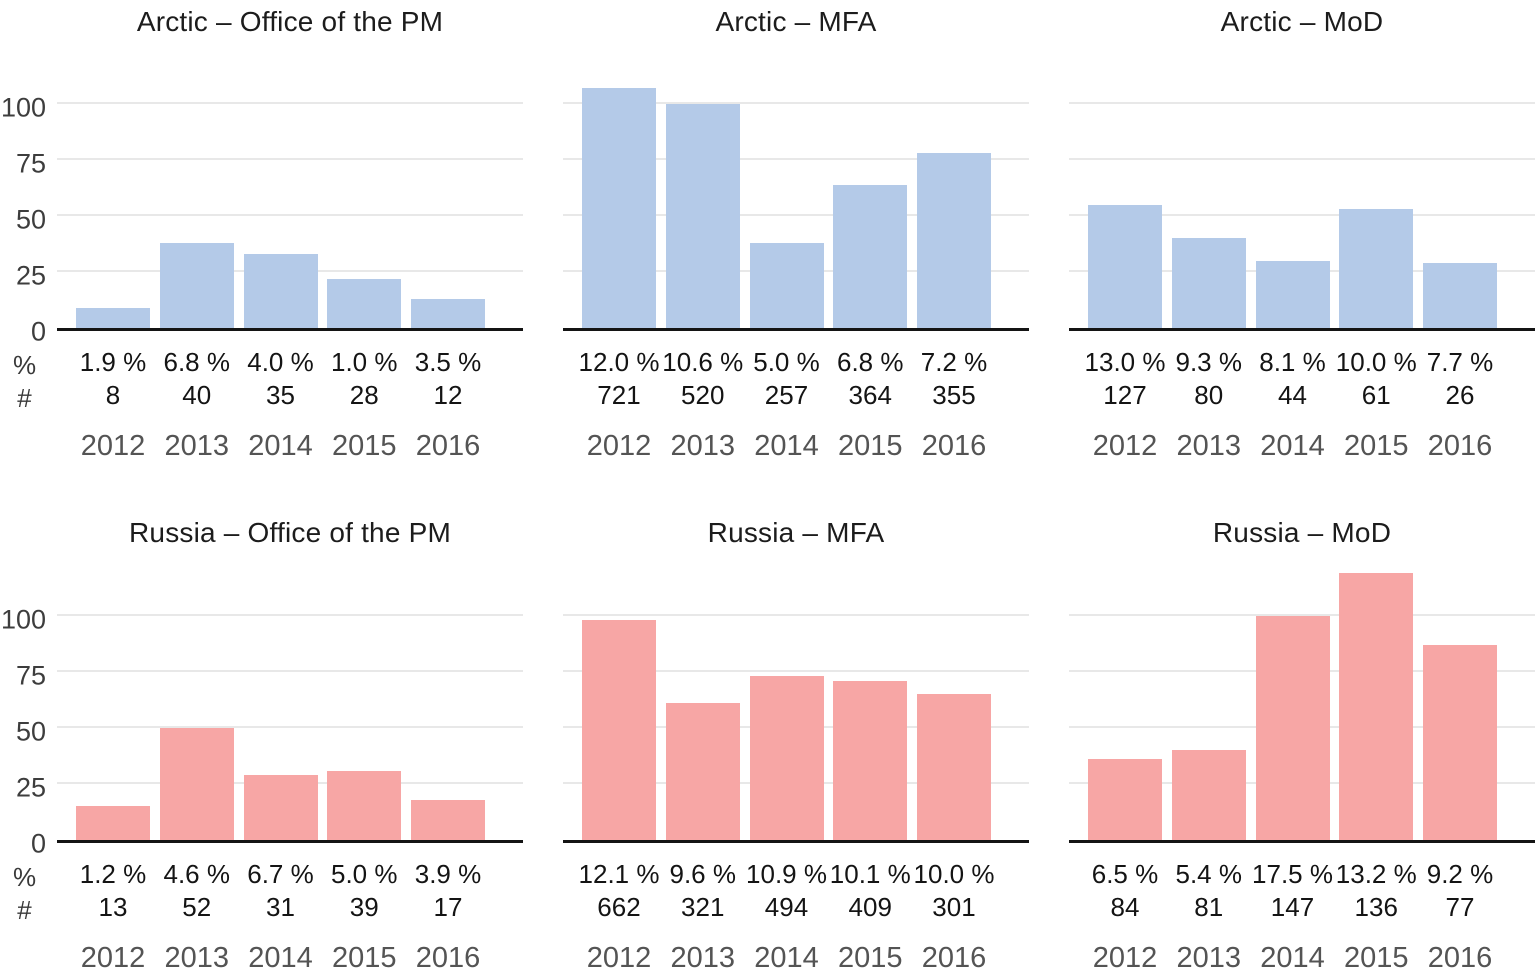 Image resolution: width=1536 pixels, height=977 pixels. What do you see at coordinates (619, 362) in the screenshot?
I see `pct-label: 12.0 %` at bounding box center [619, 362].